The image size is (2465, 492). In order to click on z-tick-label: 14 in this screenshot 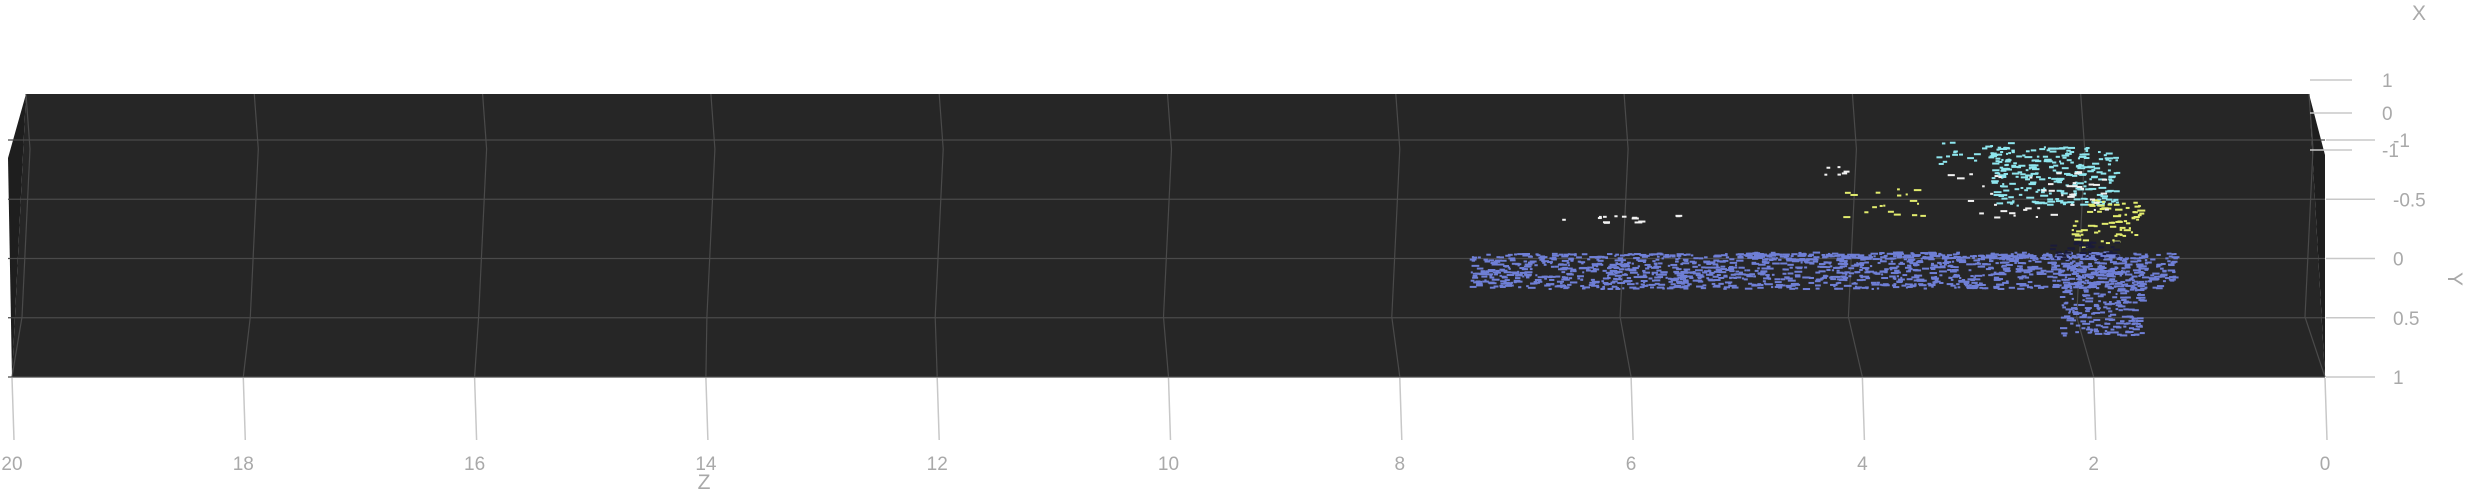, I will do `click(706, 464)`.